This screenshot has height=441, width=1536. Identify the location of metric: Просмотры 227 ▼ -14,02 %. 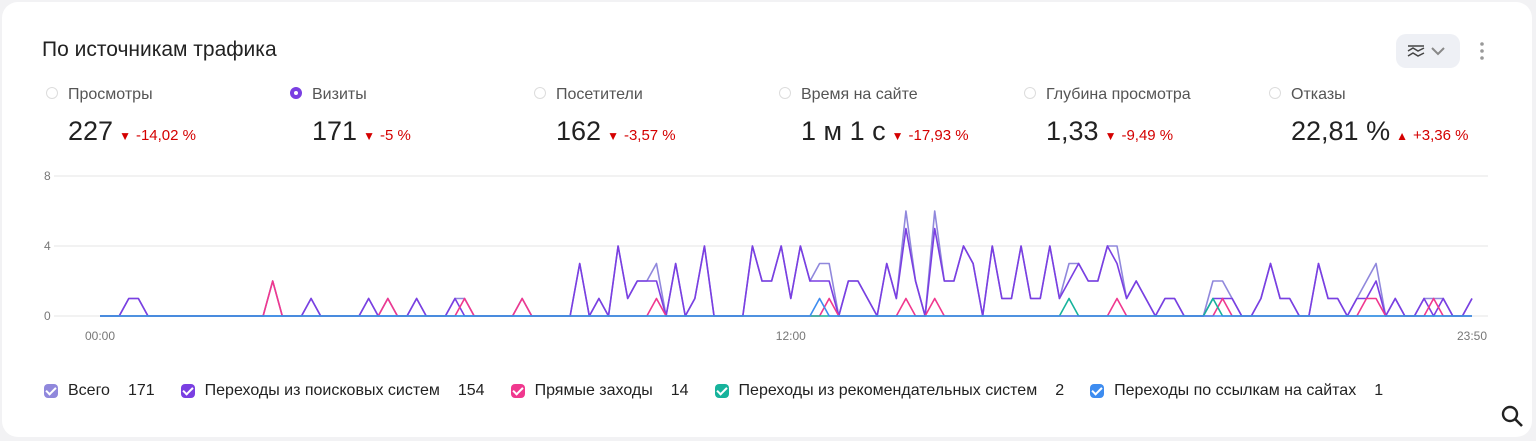
(121, 116).